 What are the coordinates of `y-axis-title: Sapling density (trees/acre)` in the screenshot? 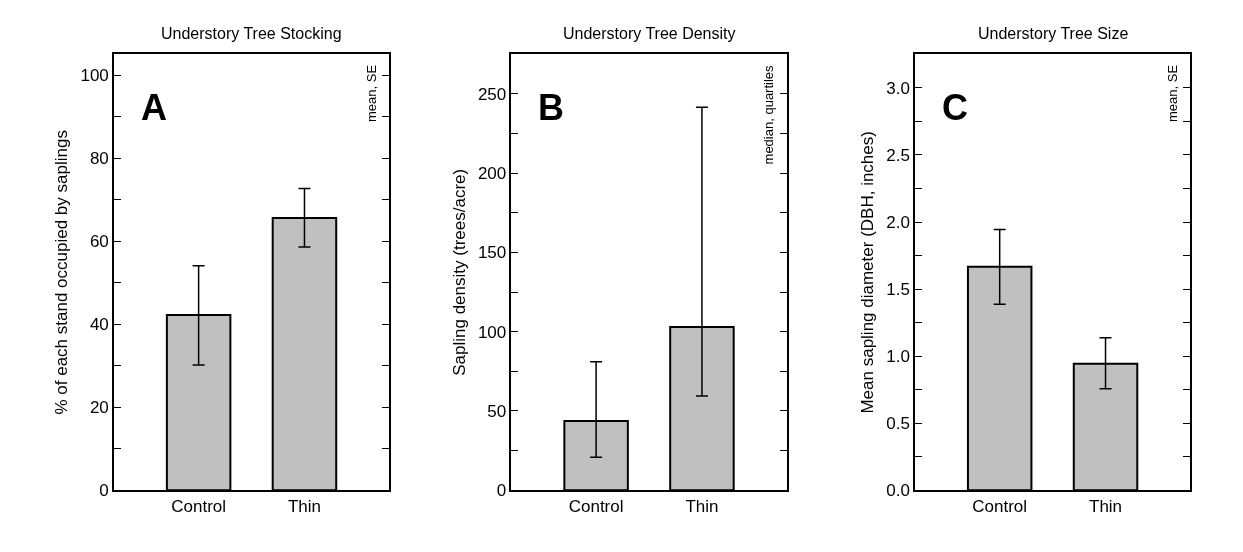 It's located at (459, 272).